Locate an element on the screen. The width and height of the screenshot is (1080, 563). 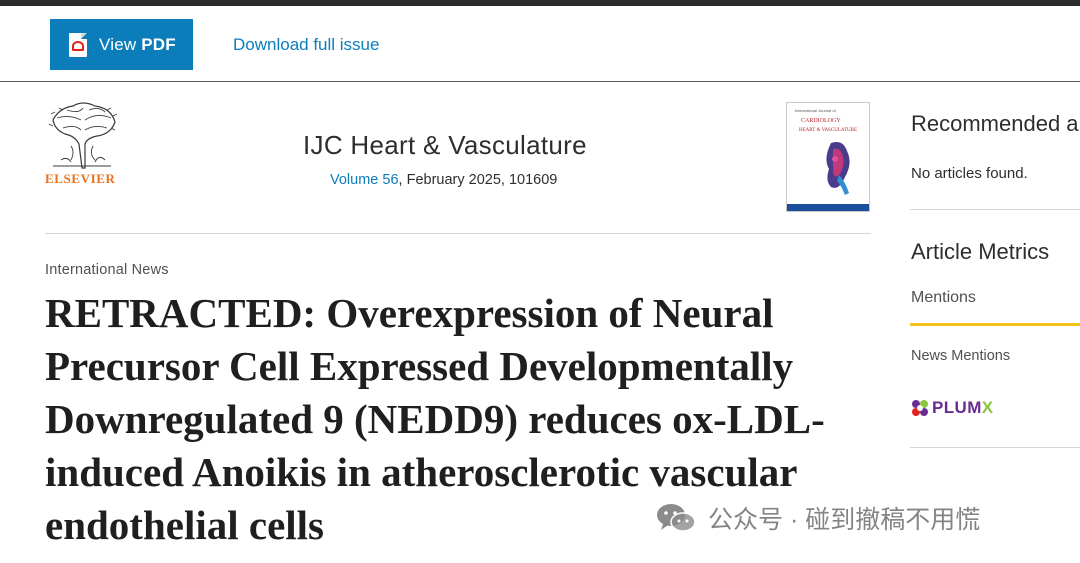
elsevier-wordmark: ELSEVIER is located at coordinates (80, 178).